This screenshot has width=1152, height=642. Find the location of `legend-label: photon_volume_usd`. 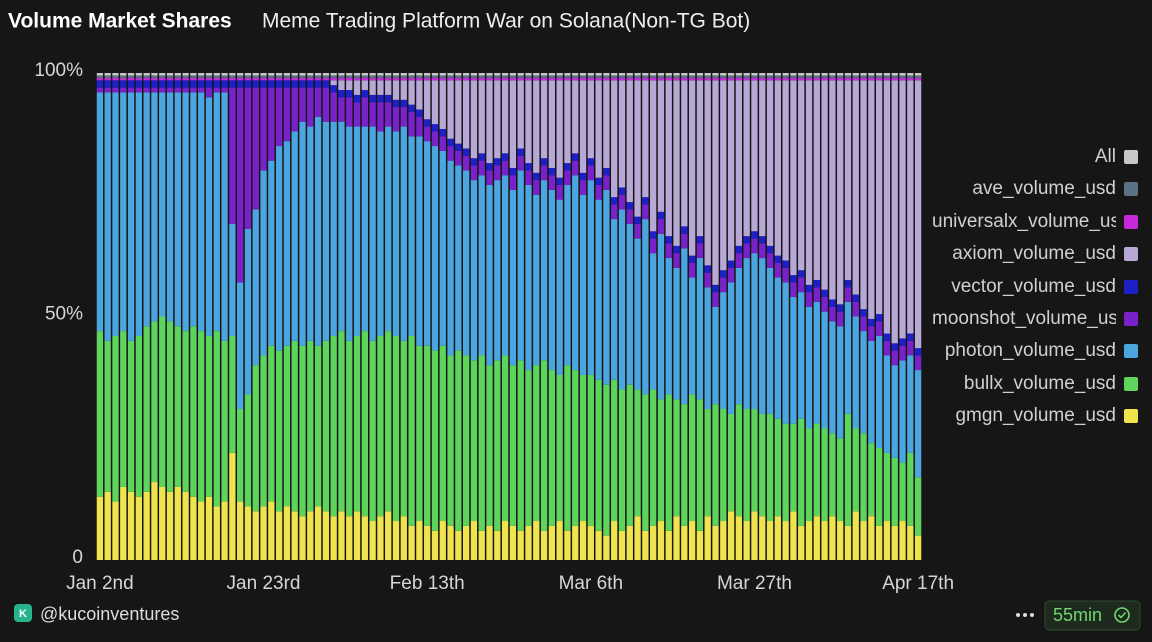

legend-label: photon_volume_usd is located at coordinates (1030, 351).